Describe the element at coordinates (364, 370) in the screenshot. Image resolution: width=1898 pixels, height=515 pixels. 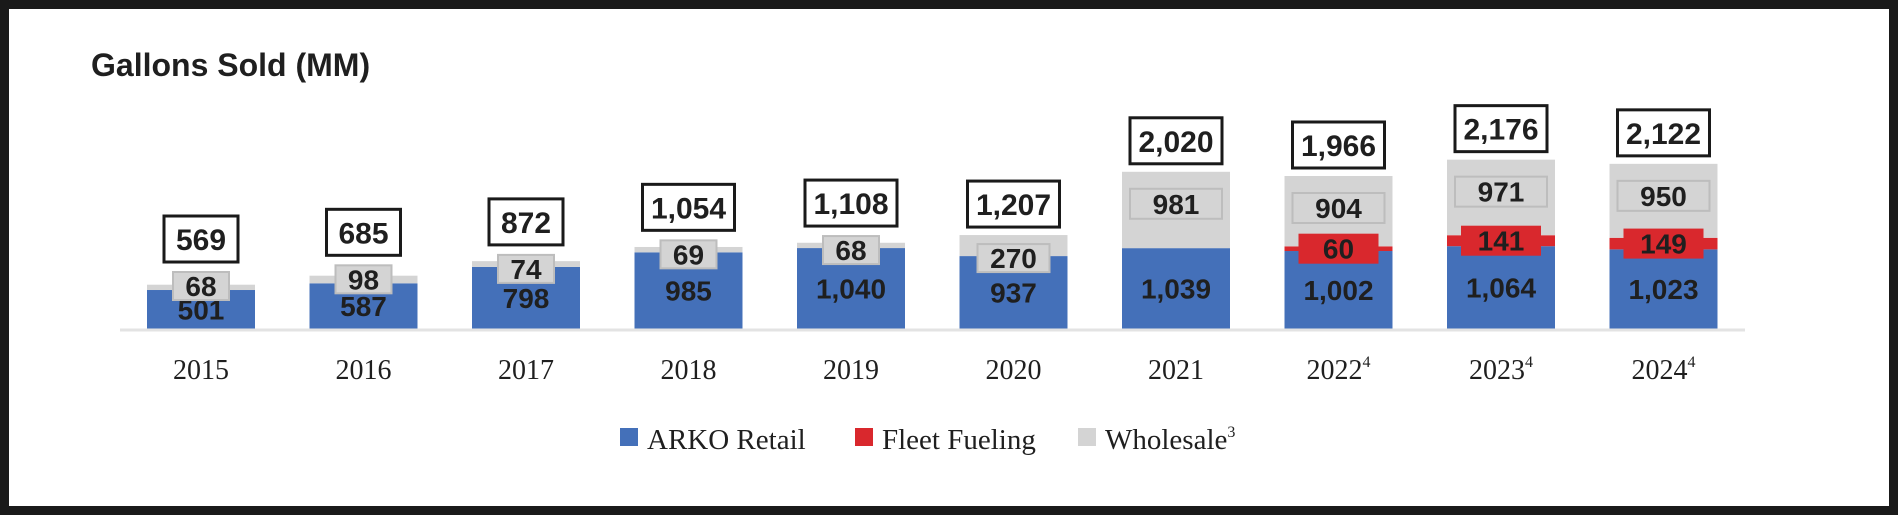
I see `x-tick-label-2016: 2016` at that location.